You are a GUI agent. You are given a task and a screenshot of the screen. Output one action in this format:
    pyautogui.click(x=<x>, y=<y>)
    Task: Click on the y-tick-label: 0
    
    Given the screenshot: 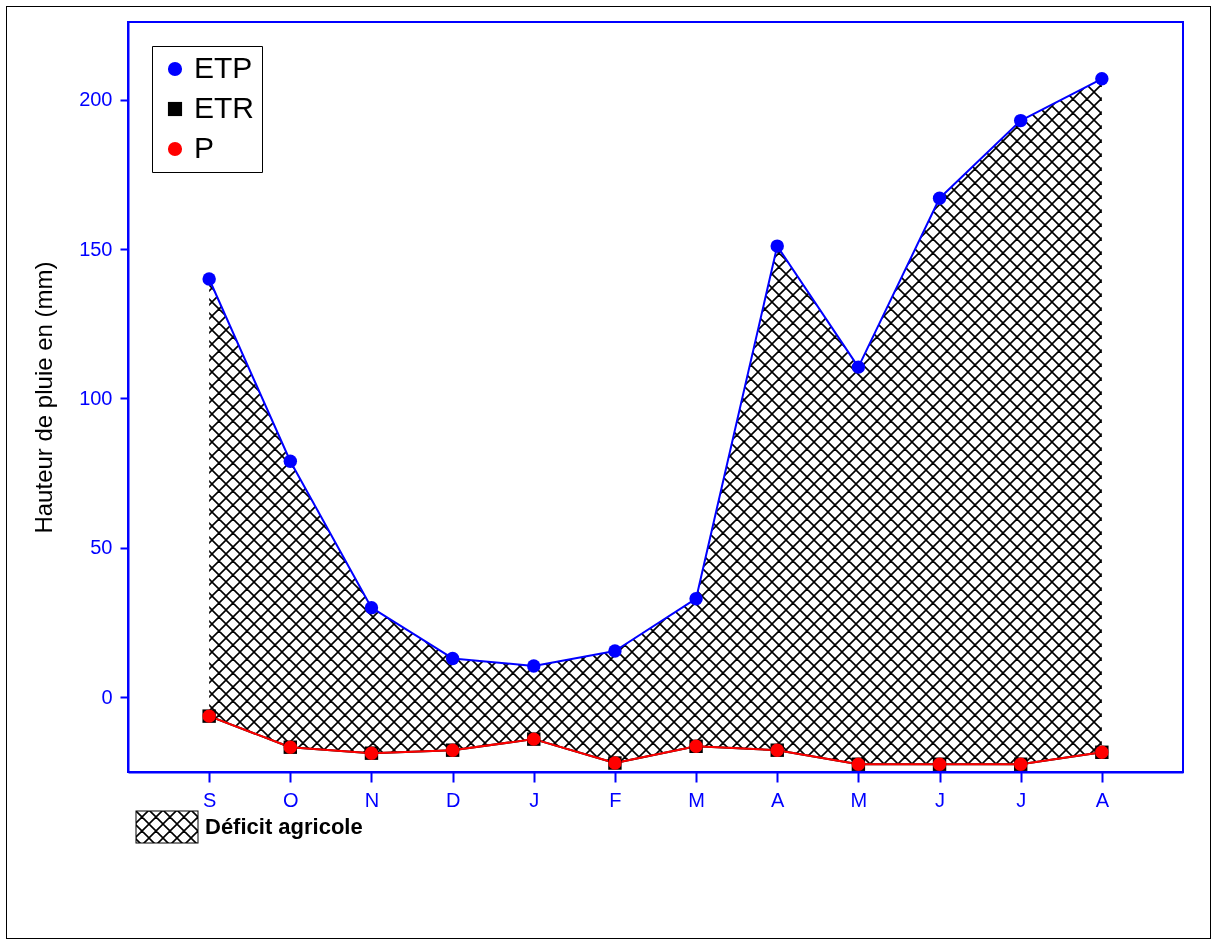 What is the action you would take?
    pyautogui.click(x=107, y=696)
    